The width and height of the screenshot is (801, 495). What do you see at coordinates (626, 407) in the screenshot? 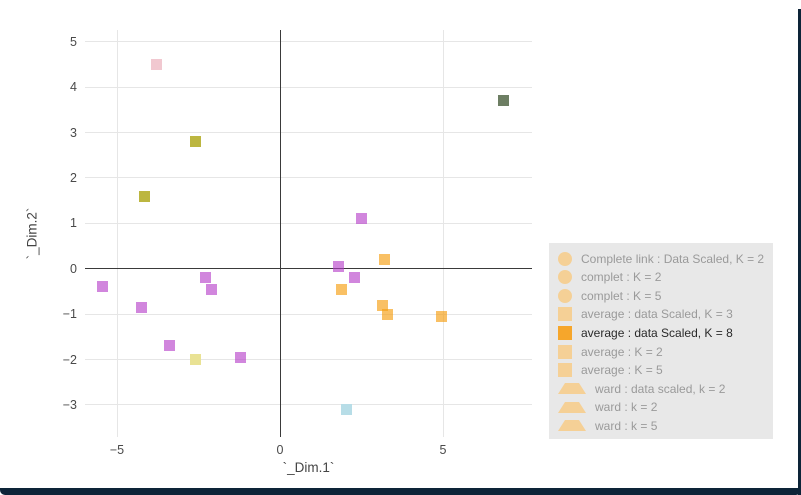
I see `legend-item-label: ward : k = 2` at bounding box center [626, 407].